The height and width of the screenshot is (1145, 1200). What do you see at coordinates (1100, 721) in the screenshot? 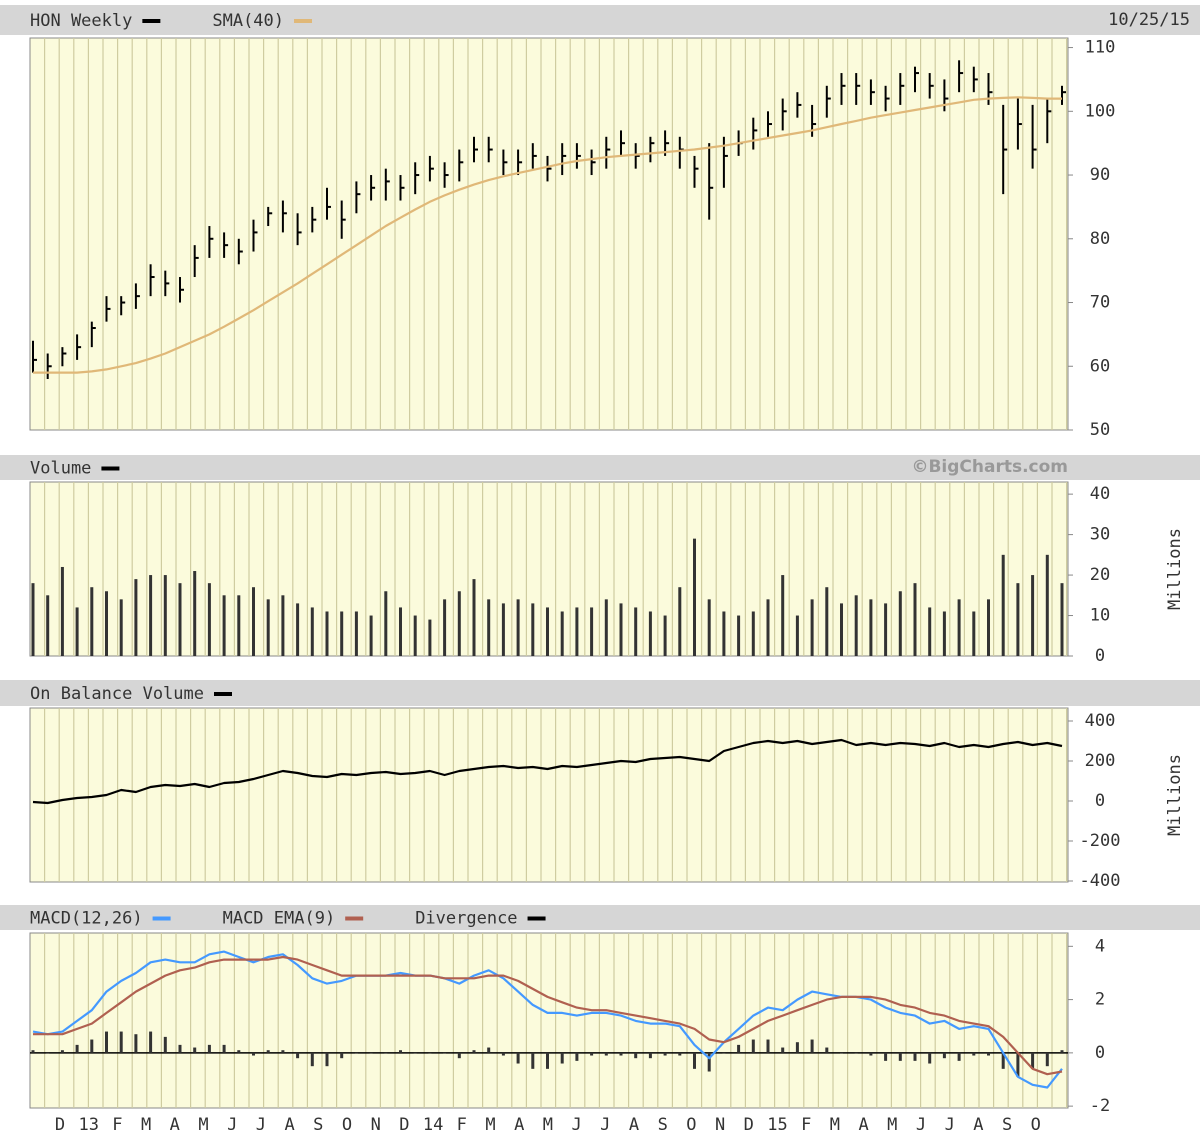
I see `y-tick-label: 400` at bounding box center [1100, 721].